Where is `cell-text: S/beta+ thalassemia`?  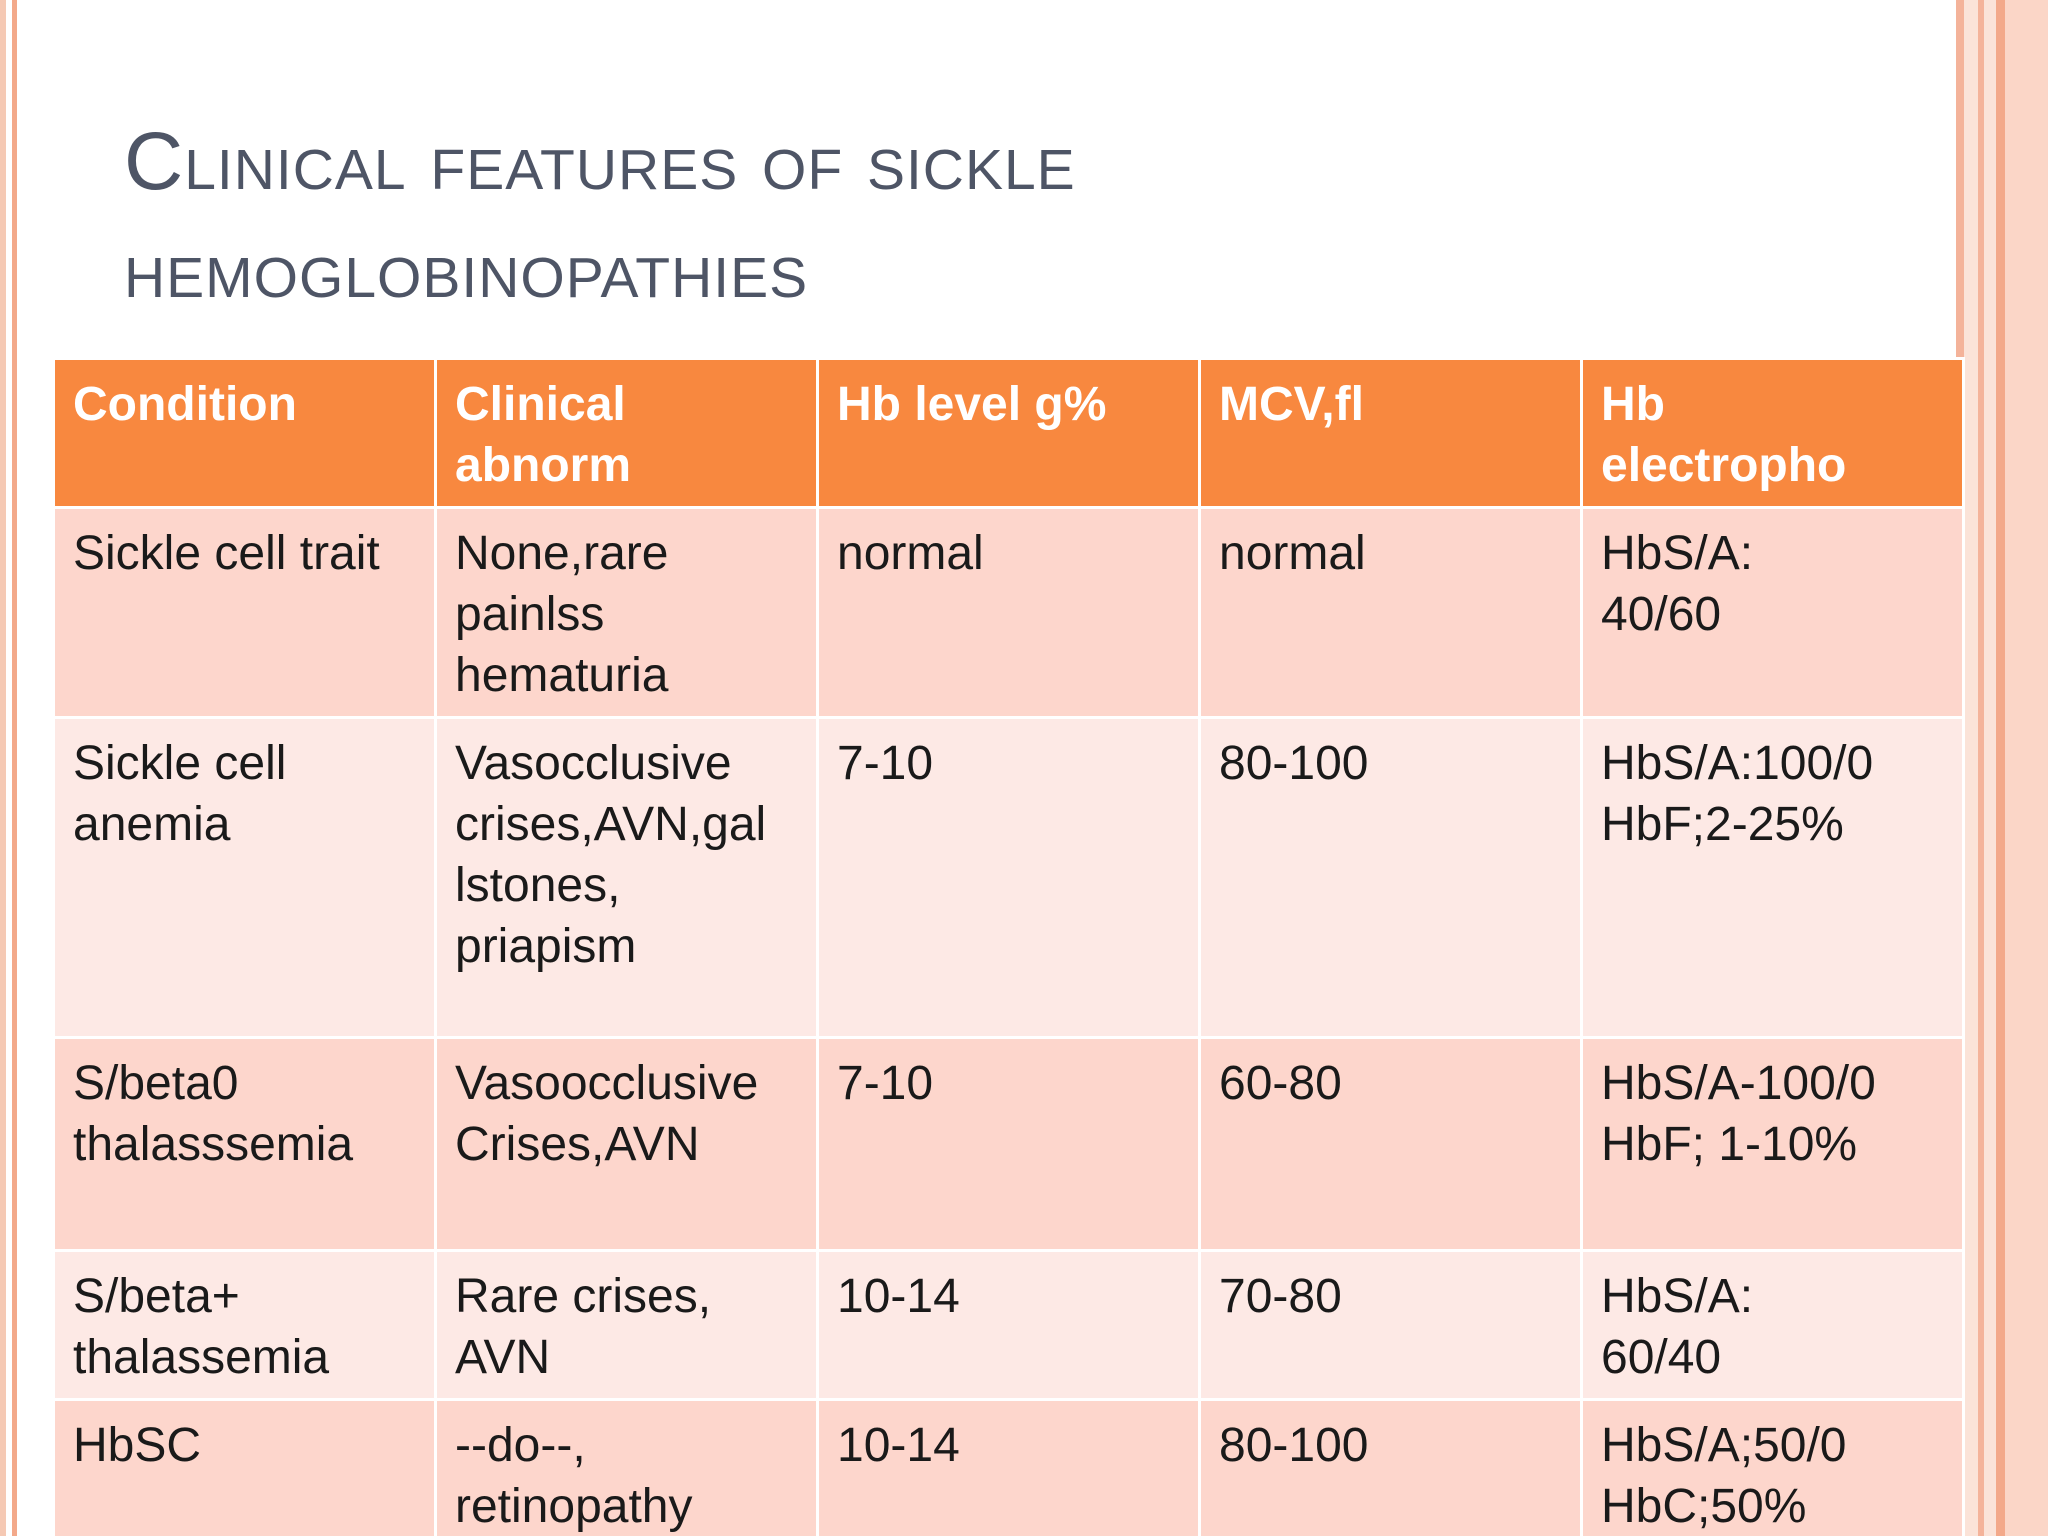 cell-text: S/beta+ thalassemia is located at coordinates (201, 1327).